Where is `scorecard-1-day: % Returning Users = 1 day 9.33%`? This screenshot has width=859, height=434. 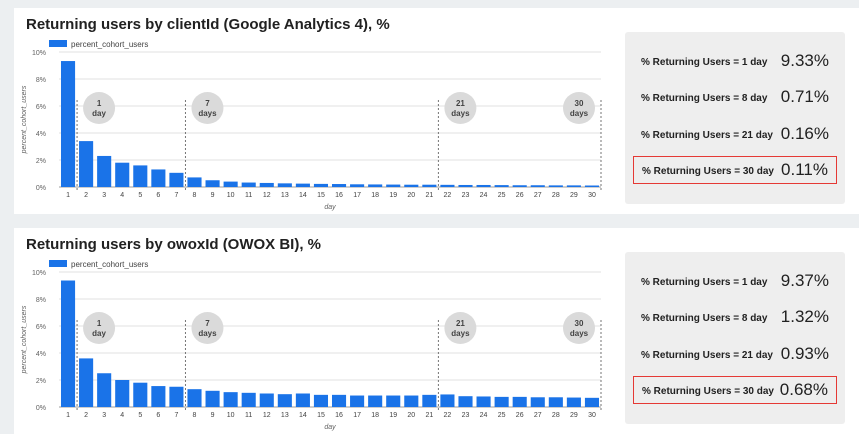
scorecard-1-day: % Returning Users = 1 day 9.33% is located at coordinates (735, 62).